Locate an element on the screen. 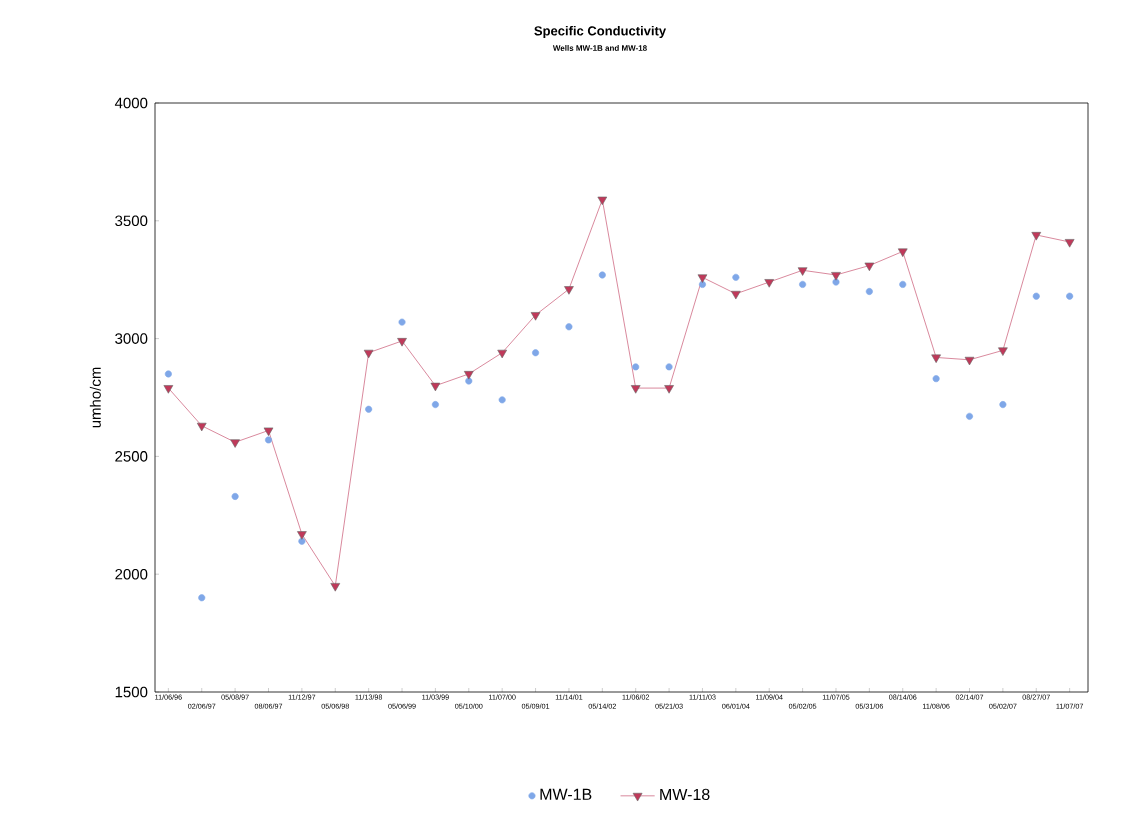 The width and height of the screenshot is (1138, 837). y-tick-label: 4000 is located at coordinates (131, 103).